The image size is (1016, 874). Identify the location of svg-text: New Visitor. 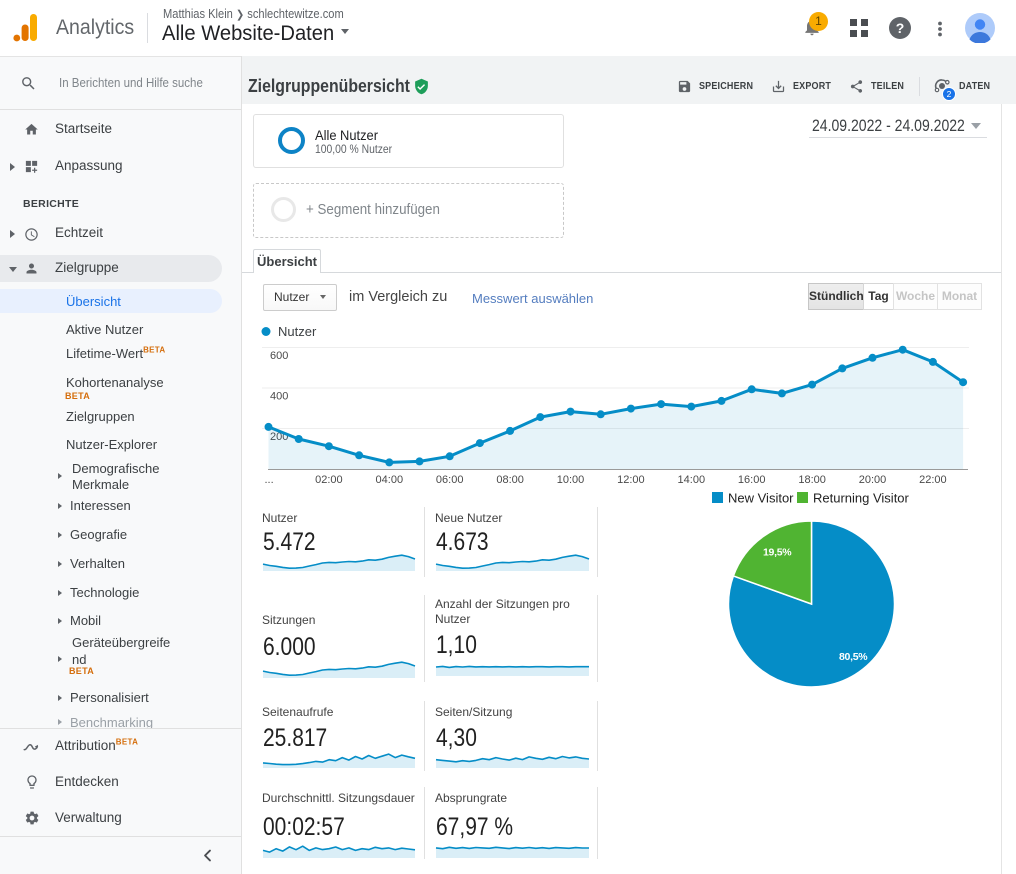
(761, 498).